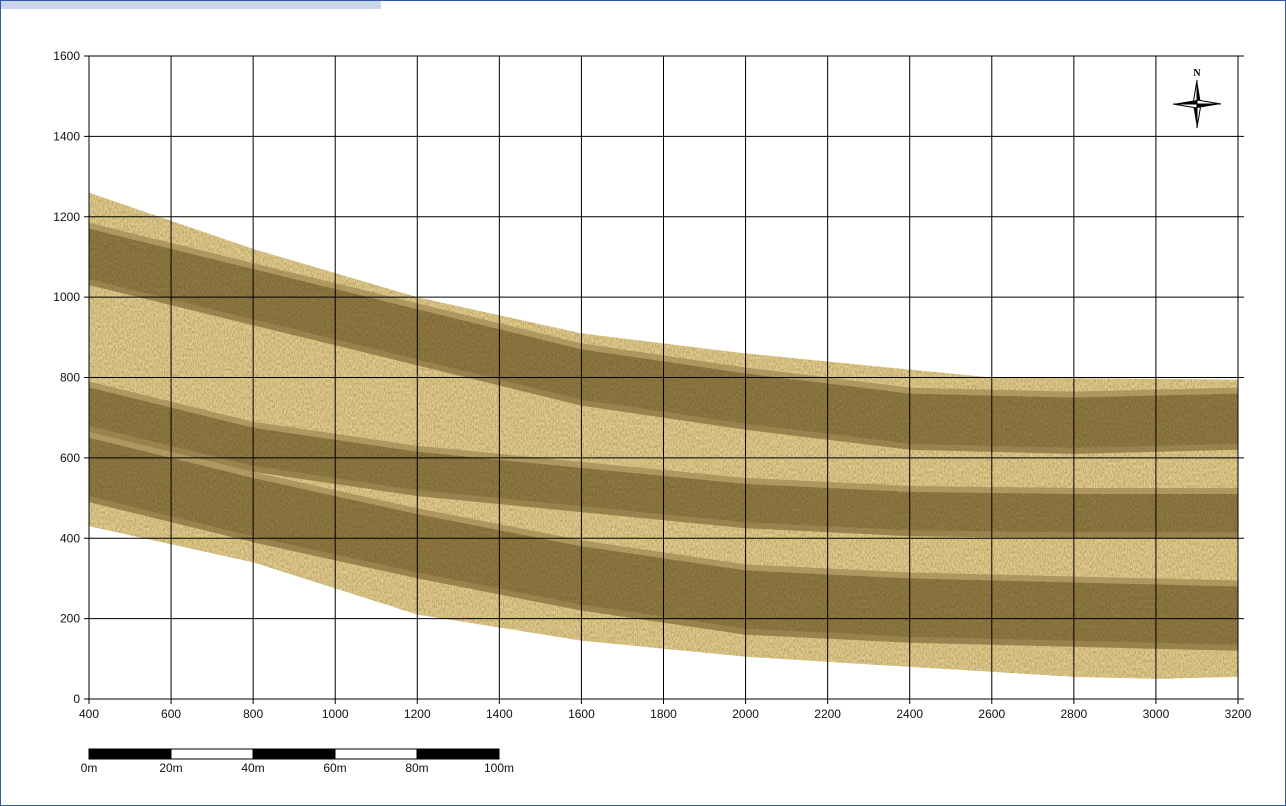 This screenshot has width=1286, height=806. I want to click on y-axis: 0 200 400 600 800 1000 1200 1400 1600, so click(66, 377).